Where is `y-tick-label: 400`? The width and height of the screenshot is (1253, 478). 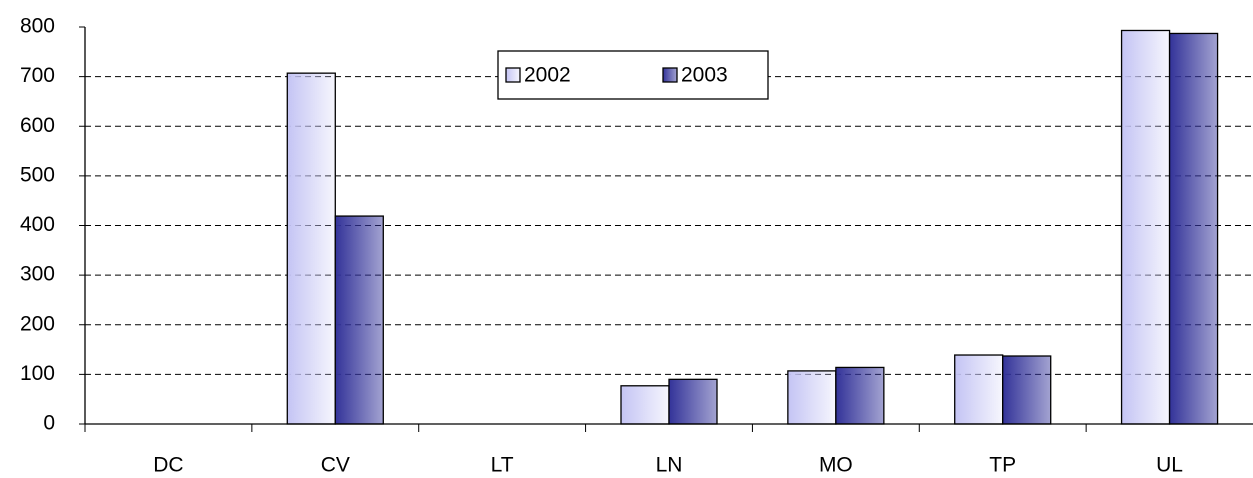 y-tick-label: 400 is located at coordinates (37, 224).